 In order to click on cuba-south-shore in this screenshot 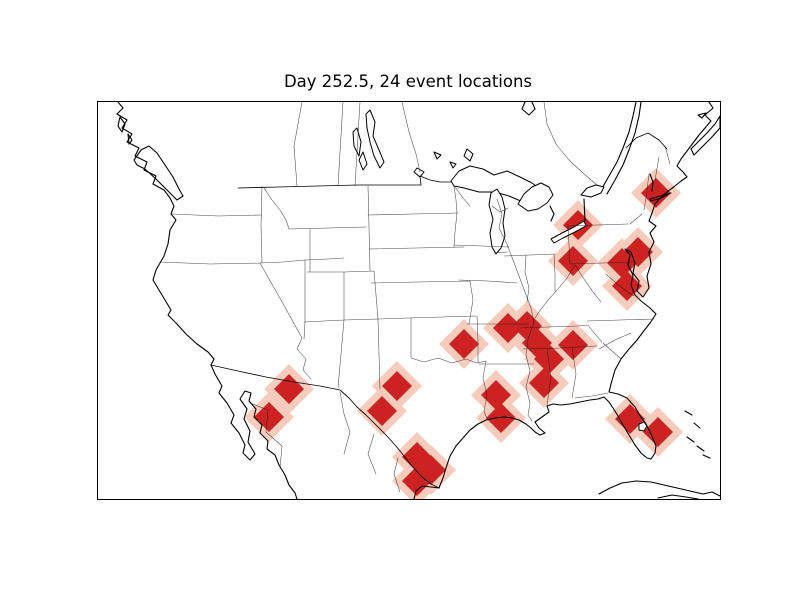, I will do `click(678, 496)`.